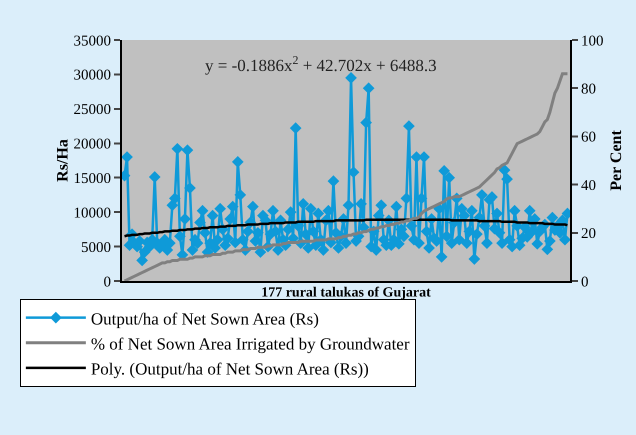 The height and width of the screenshot is (435, 636). Describe the element at coordinates (592, 41) in the screenshot. I see `y2-tick-label: 100` at that location.